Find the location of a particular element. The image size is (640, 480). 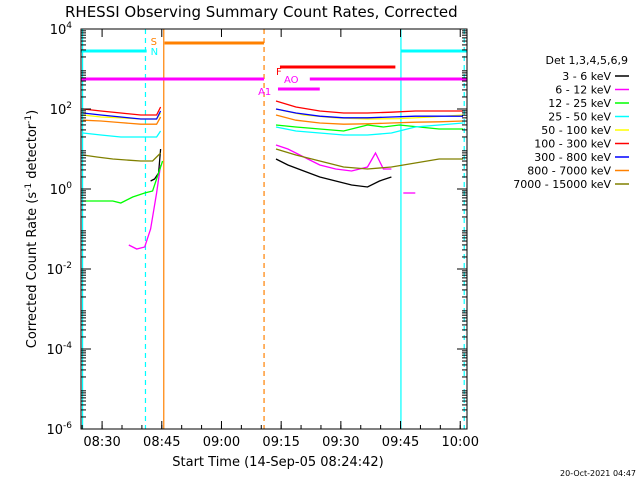

y-tick-label-4: 10⁻⁴ is located at coordinates (59, 349).